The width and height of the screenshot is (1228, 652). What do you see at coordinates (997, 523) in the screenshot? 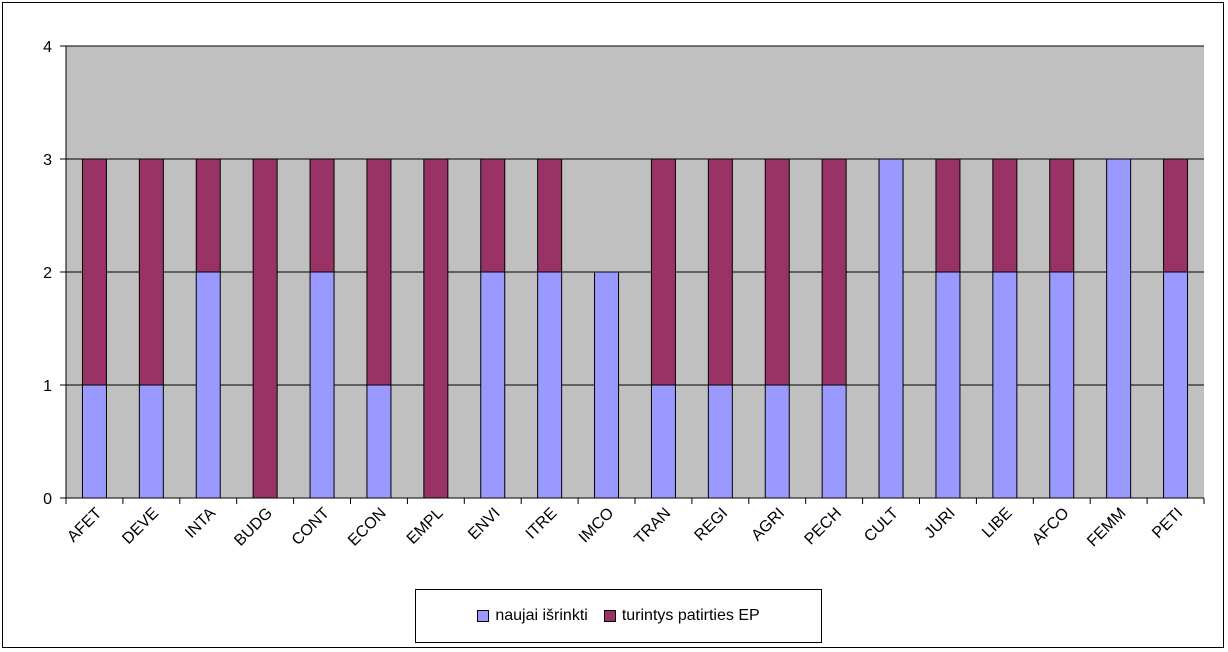
I see `x-tick-label: LIBE` at bounding box center [997, 523].